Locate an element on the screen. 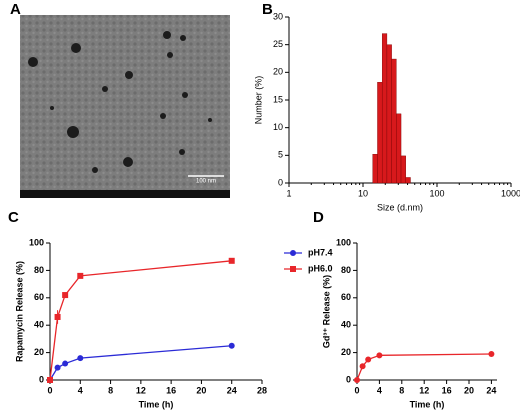 This screenshot has width=520, height=415. y-tick-label: 15 is located at coordinates (278, 99).